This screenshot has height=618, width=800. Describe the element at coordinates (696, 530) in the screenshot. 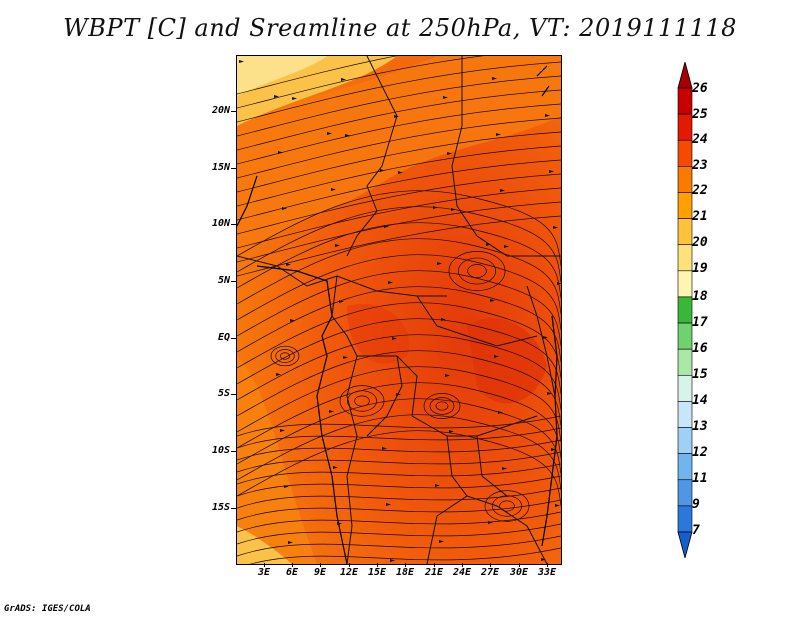

I see `colorbar-label: 7` at that location.